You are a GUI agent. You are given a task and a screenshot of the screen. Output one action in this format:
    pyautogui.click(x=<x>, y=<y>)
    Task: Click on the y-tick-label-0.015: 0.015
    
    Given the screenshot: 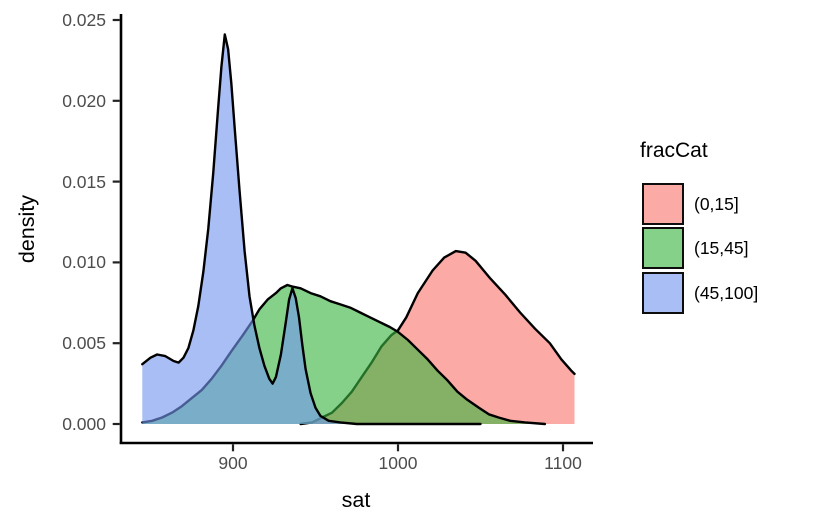 What is the action you would take?
    pyautogui.click(x=84, y=181)
    